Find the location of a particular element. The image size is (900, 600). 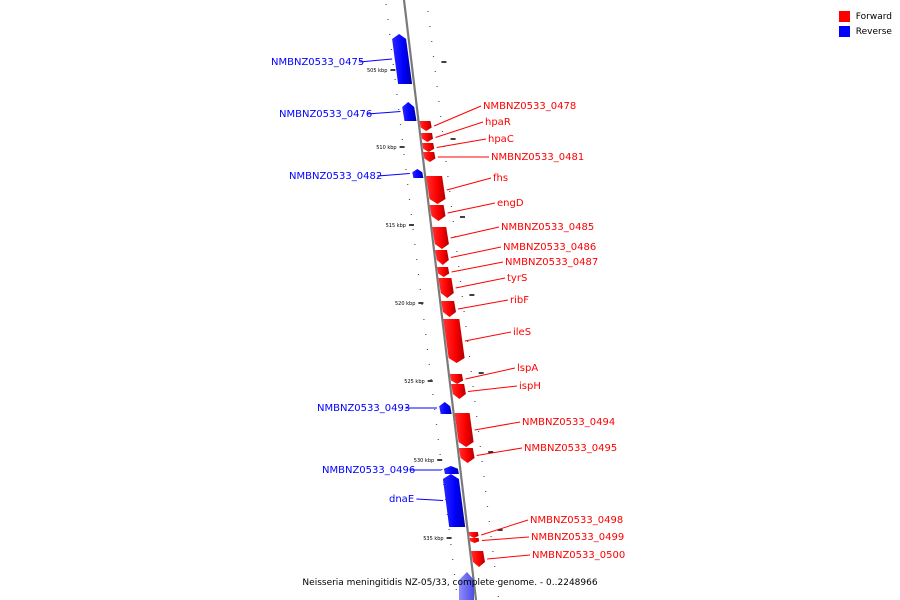

gene-label: engD is located at coordinates (510, 203).